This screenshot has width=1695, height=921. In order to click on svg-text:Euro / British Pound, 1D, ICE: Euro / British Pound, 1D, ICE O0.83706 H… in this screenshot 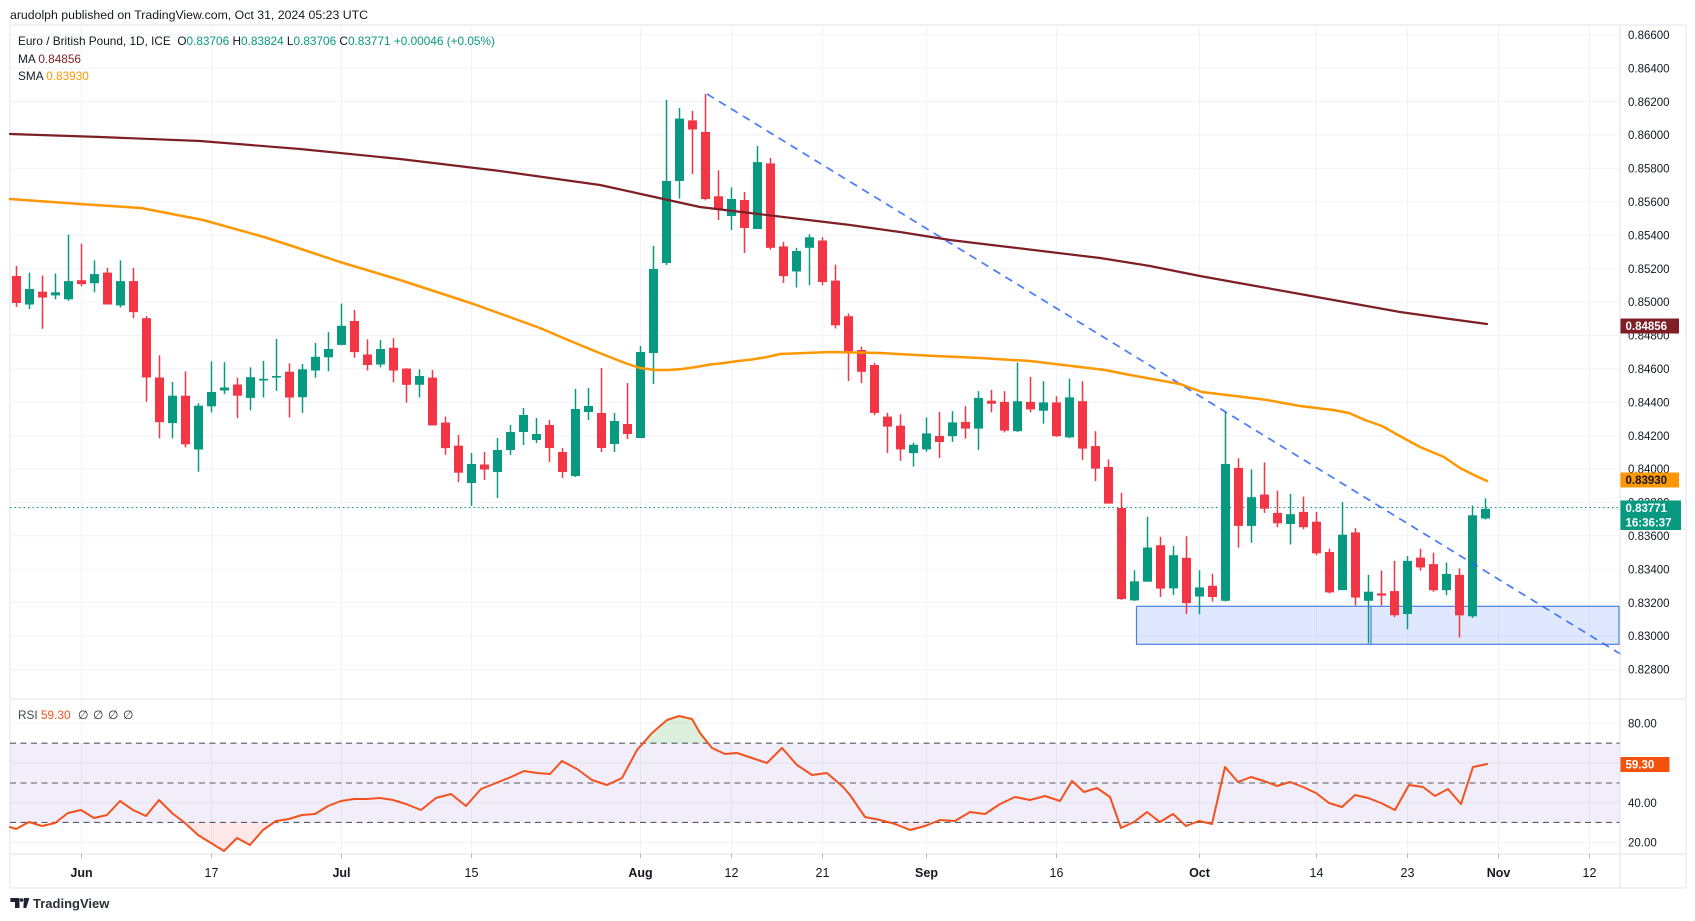, I will do `click(256, 41)`.